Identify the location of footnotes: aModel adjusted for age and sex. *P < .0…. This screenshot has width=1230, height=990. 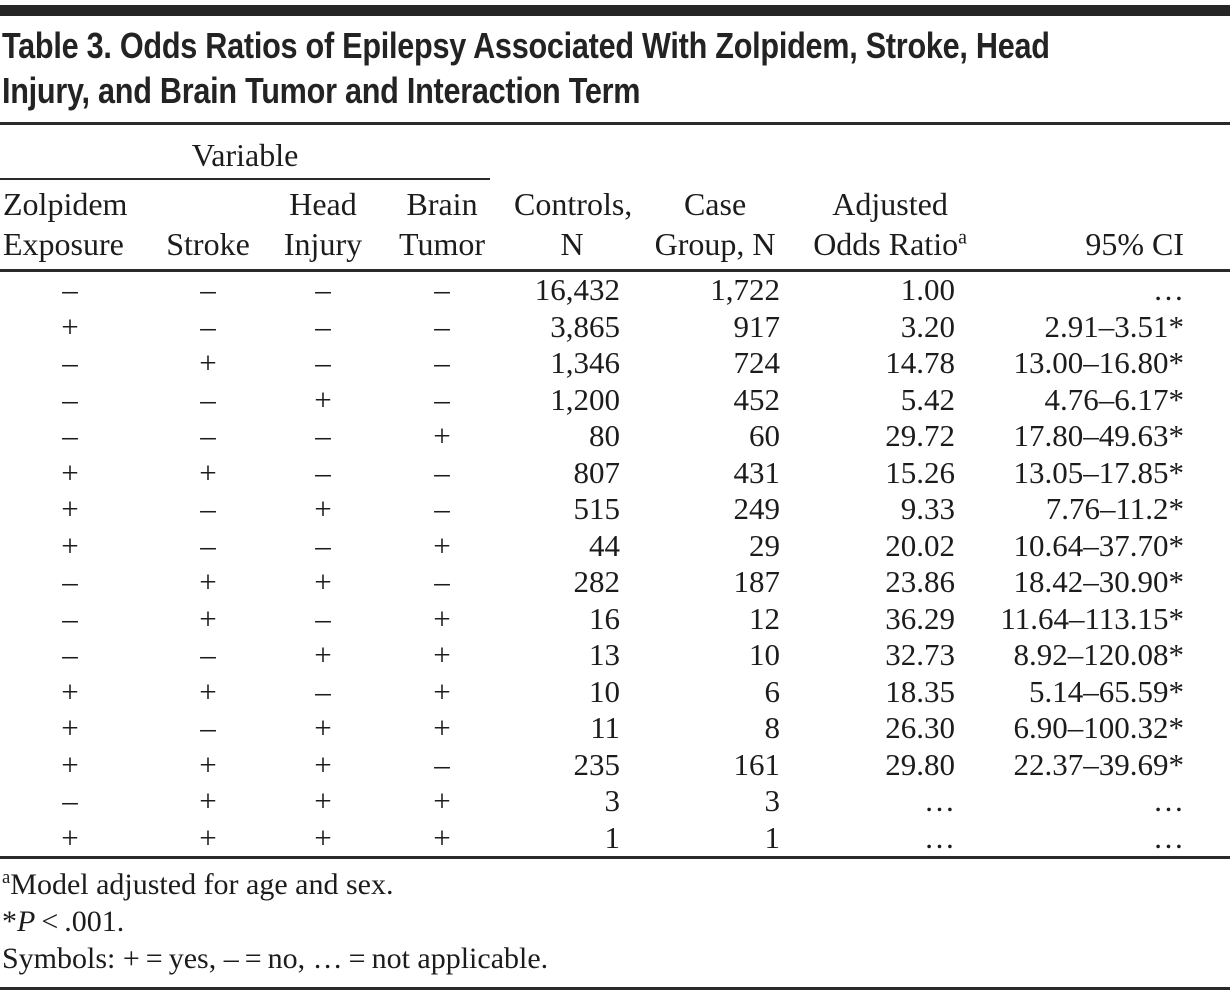
(615, 924).